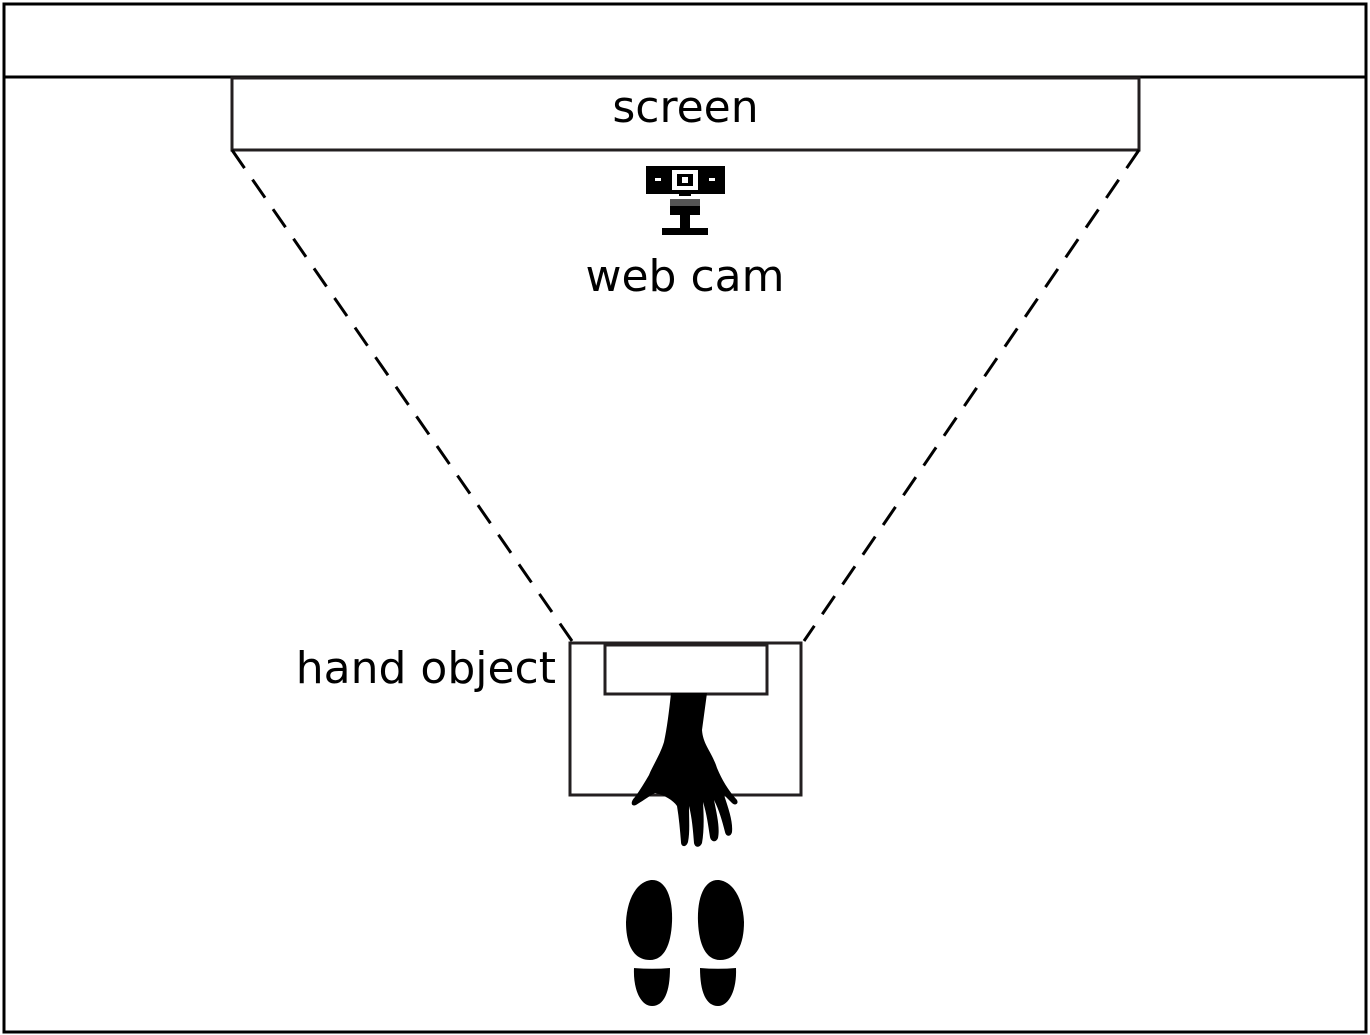 This screenshot has height=1035, width=1370. I want to click on screen-box, so click(685, 114).